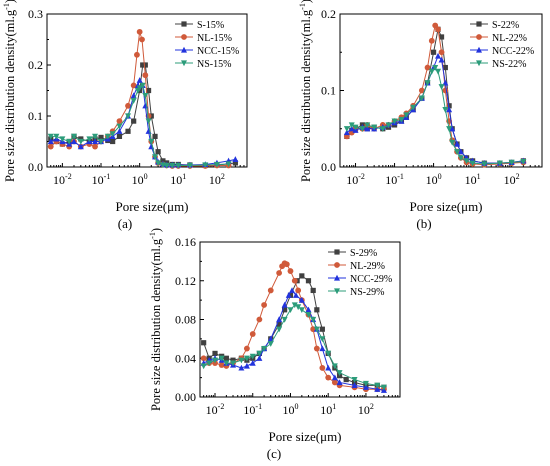 This screenshot has height=466, width=550. What do you see at coordinates (143, 122) in the screenshot?
I see `series-line` at bounding box center [143, 122].